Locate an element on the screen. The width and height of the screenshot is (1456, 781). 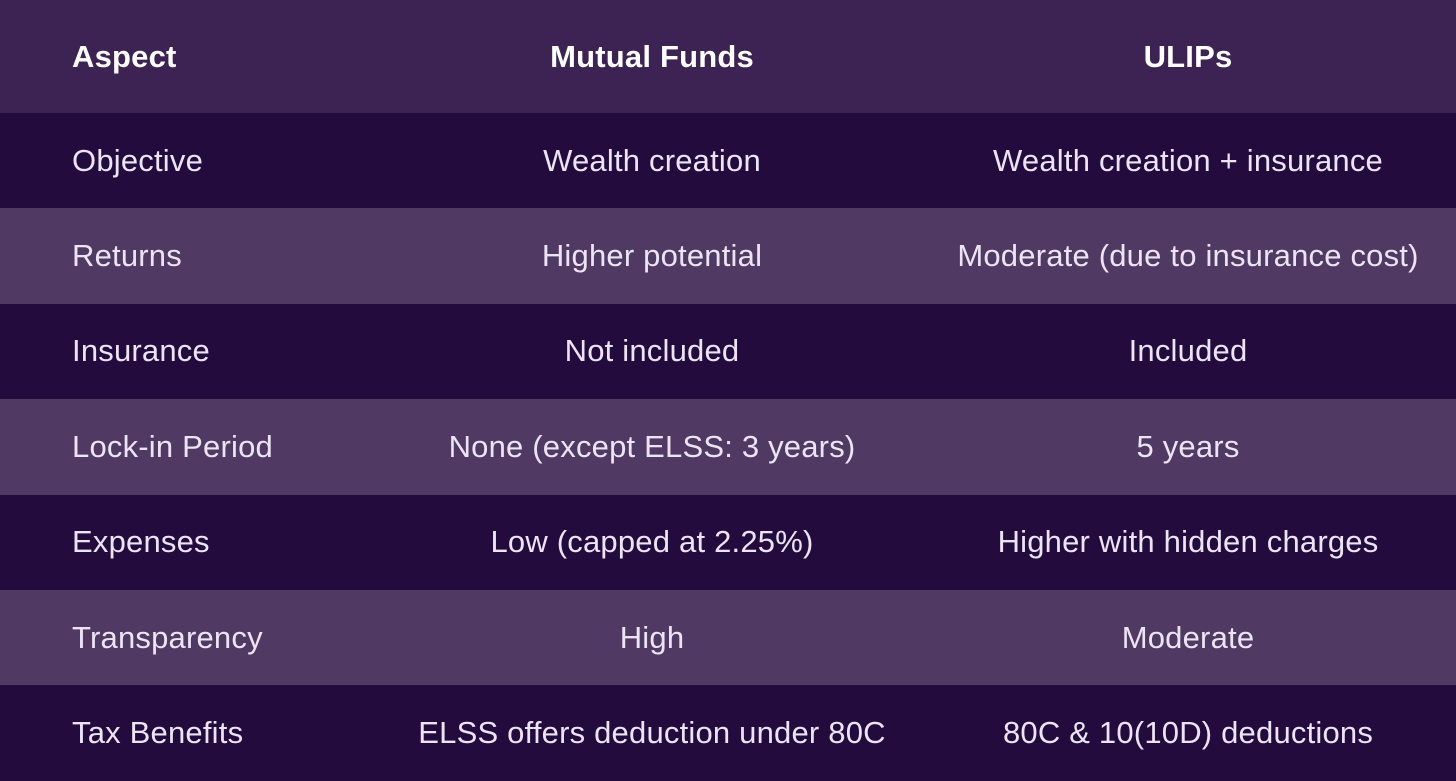
table-header-row: Aspect Mutual Funds ULIPs is located at coordinates (728, 56).